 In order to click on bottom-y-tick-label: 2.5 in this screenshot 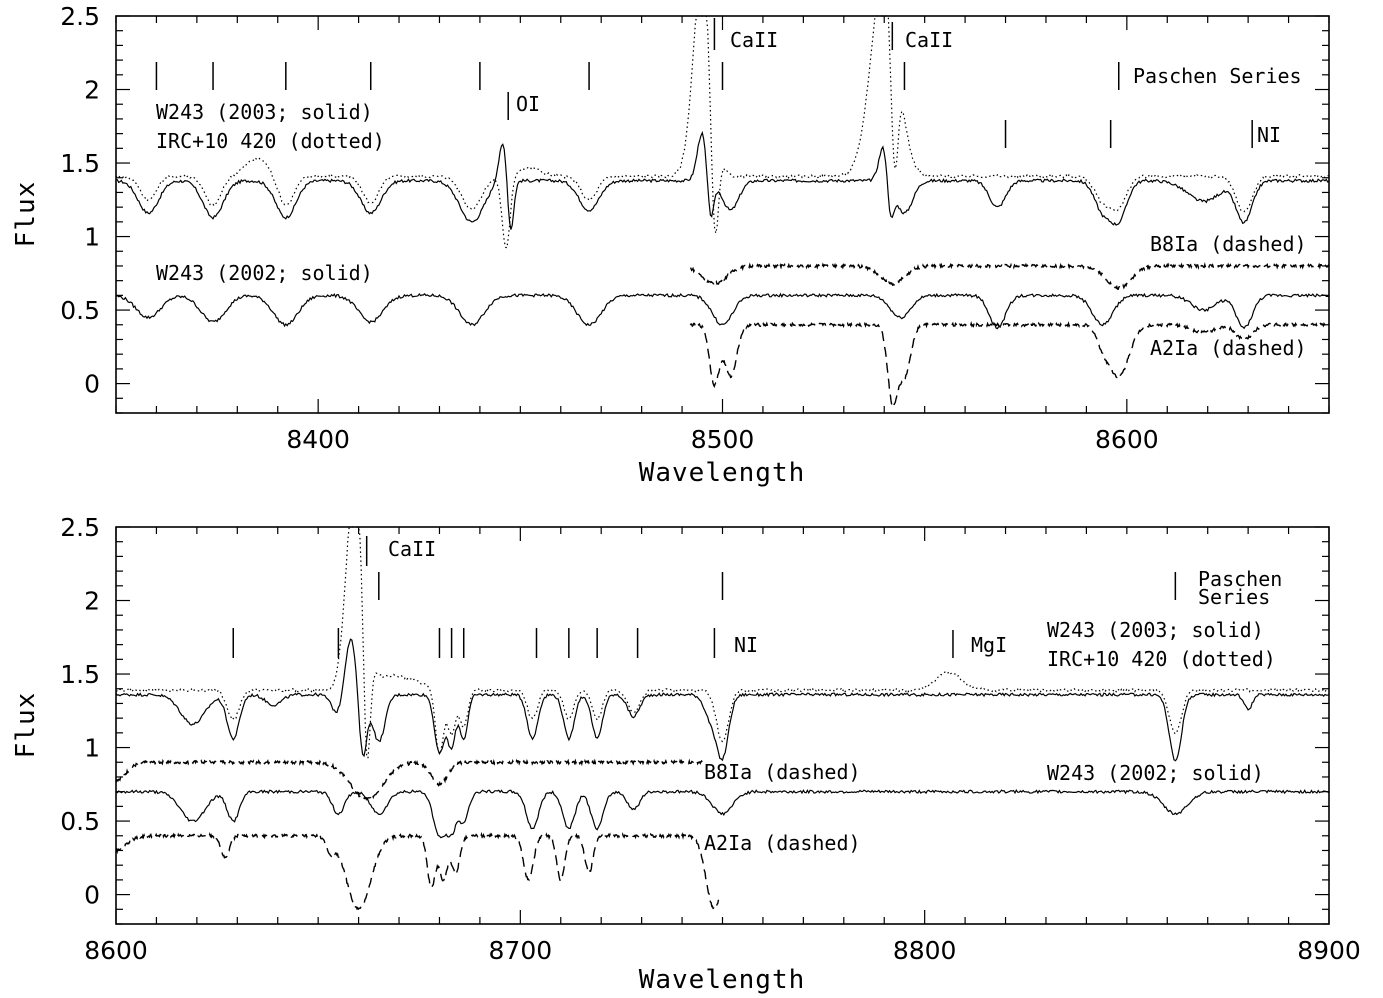, I will do `click(80, 527)`.